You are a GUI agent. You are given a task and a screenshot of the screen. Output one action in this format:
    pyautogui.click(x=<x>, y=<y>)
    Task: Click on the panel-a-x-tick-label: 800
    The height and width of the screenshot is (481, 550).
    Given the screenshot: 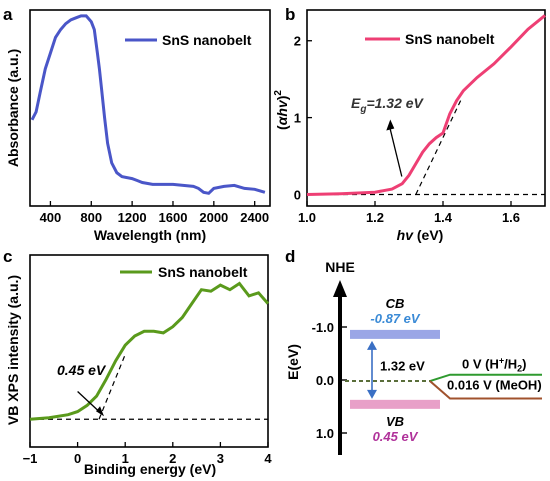 What is the action you would take?
    pyautogui.click(x=91, y=217)
    